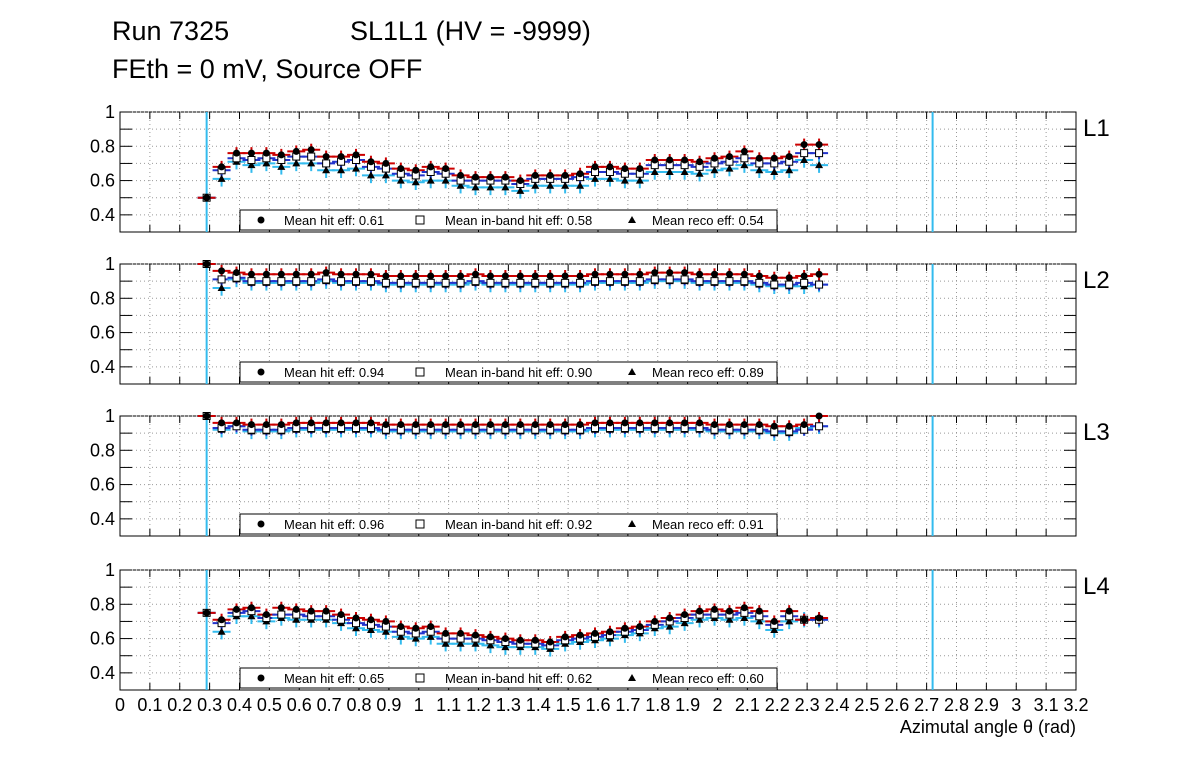 The width and height of the screenshot is (1196, 772). I want to click on legend-inband-text: Mean in-band hit eff: 0.62, so click(518, 678).